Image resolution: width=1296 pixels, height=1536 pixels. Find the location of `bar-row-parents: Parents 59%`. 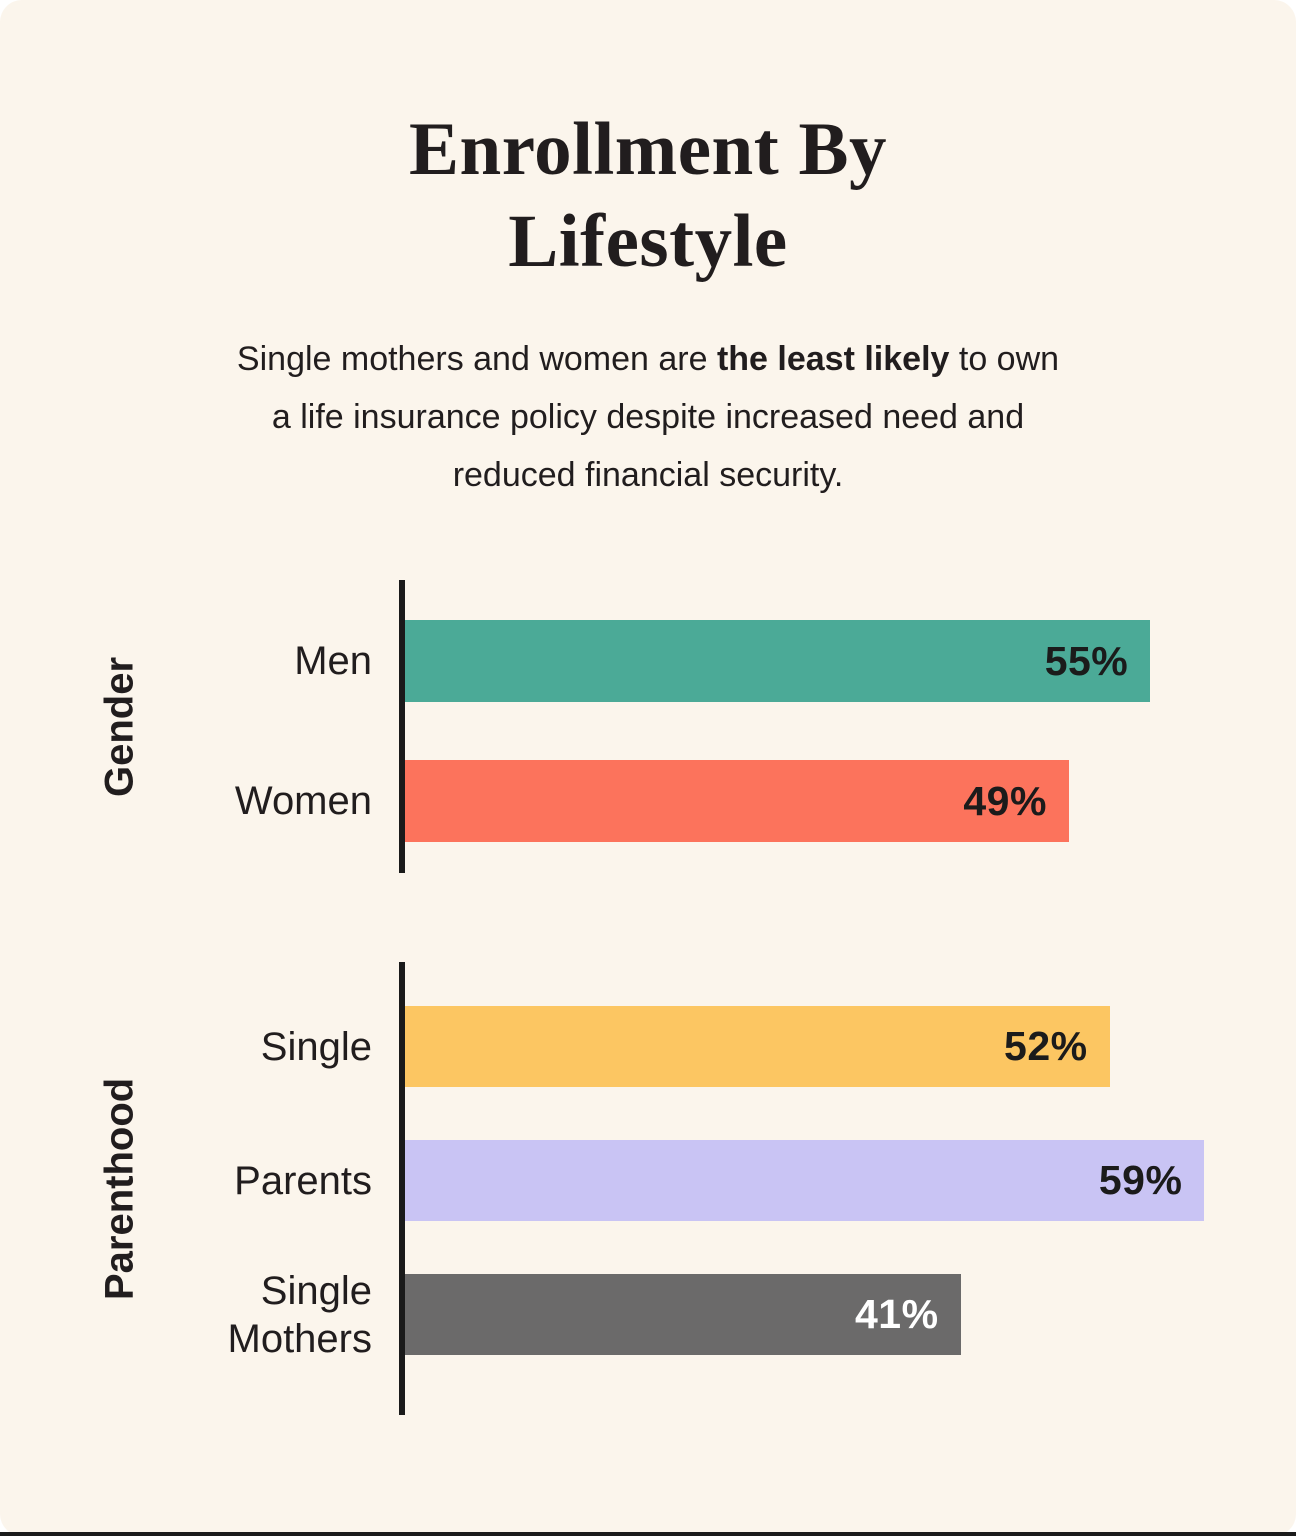

bar-row-parents: Parents 59% is located at coordinates (648, 1180).